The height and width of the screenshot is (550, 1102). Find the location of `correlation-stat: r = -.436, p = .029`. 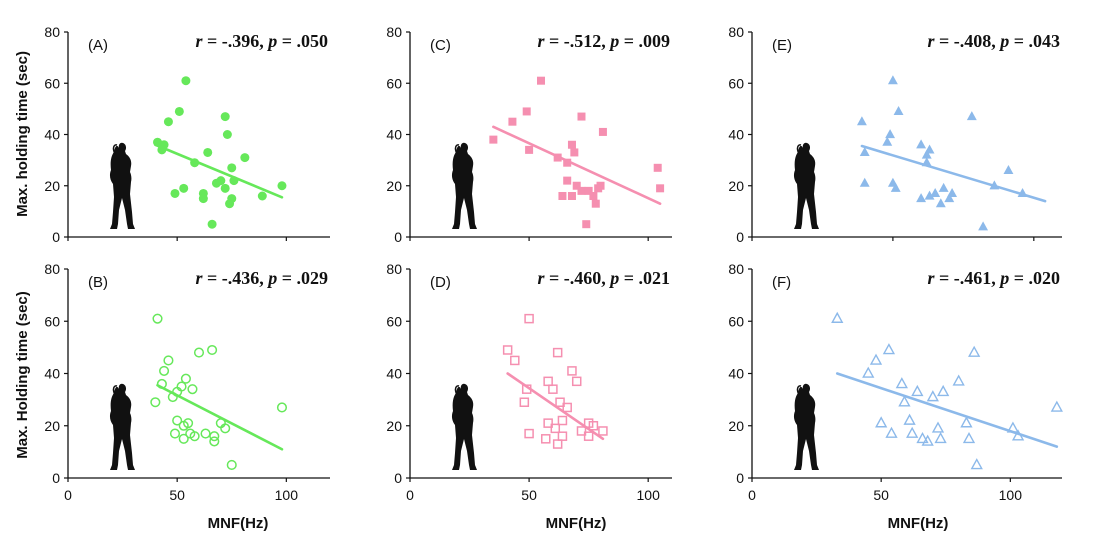

correlation-stat: r = -.436, p = .029 is located at coordinates (261, 278).